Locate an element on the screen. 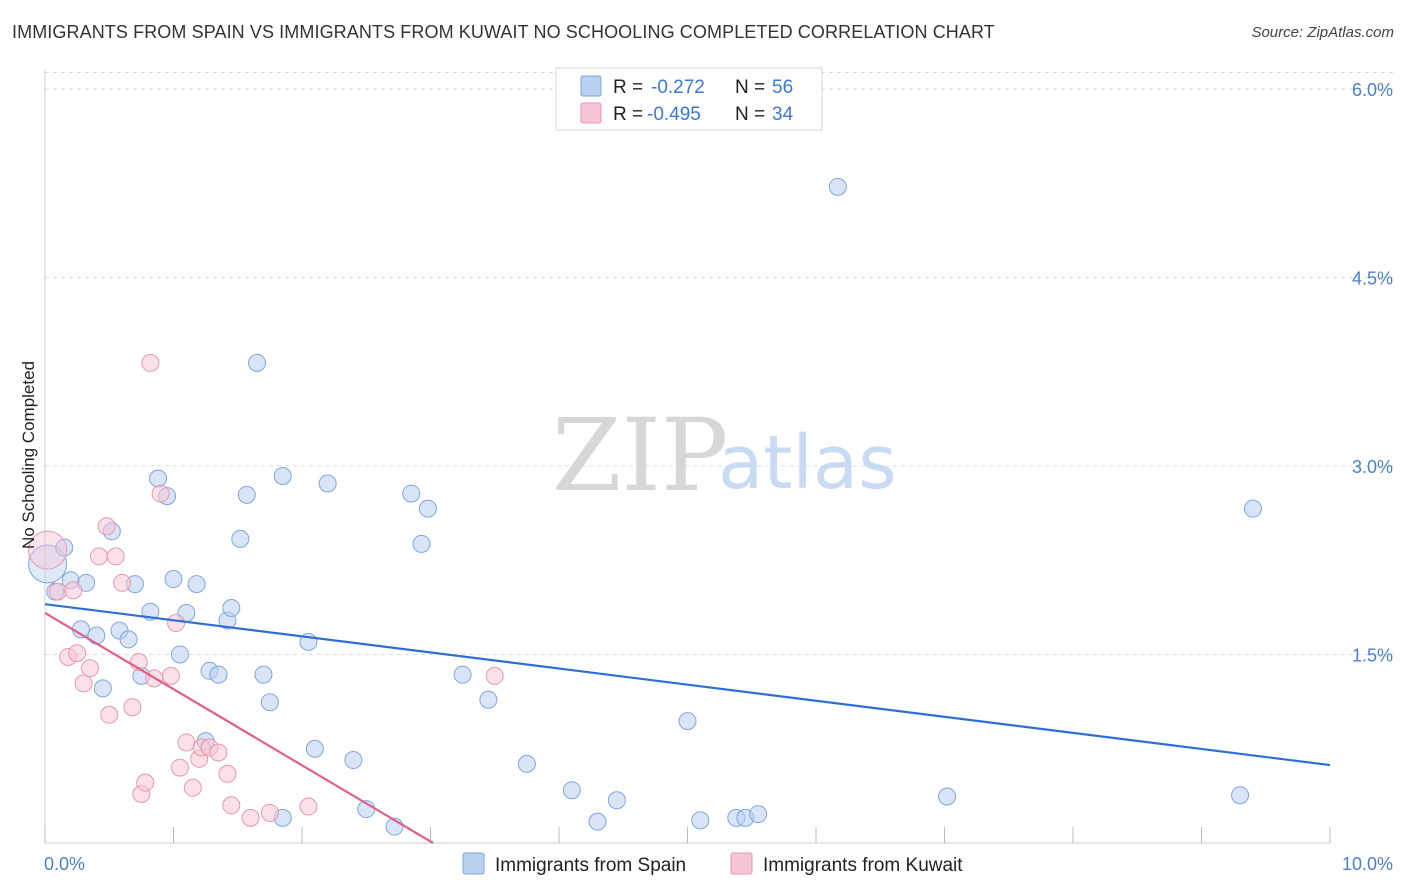 This screenshot has width=1406, height=892. bottom-legend-swatch-spain is located at coordinates (473, 863).